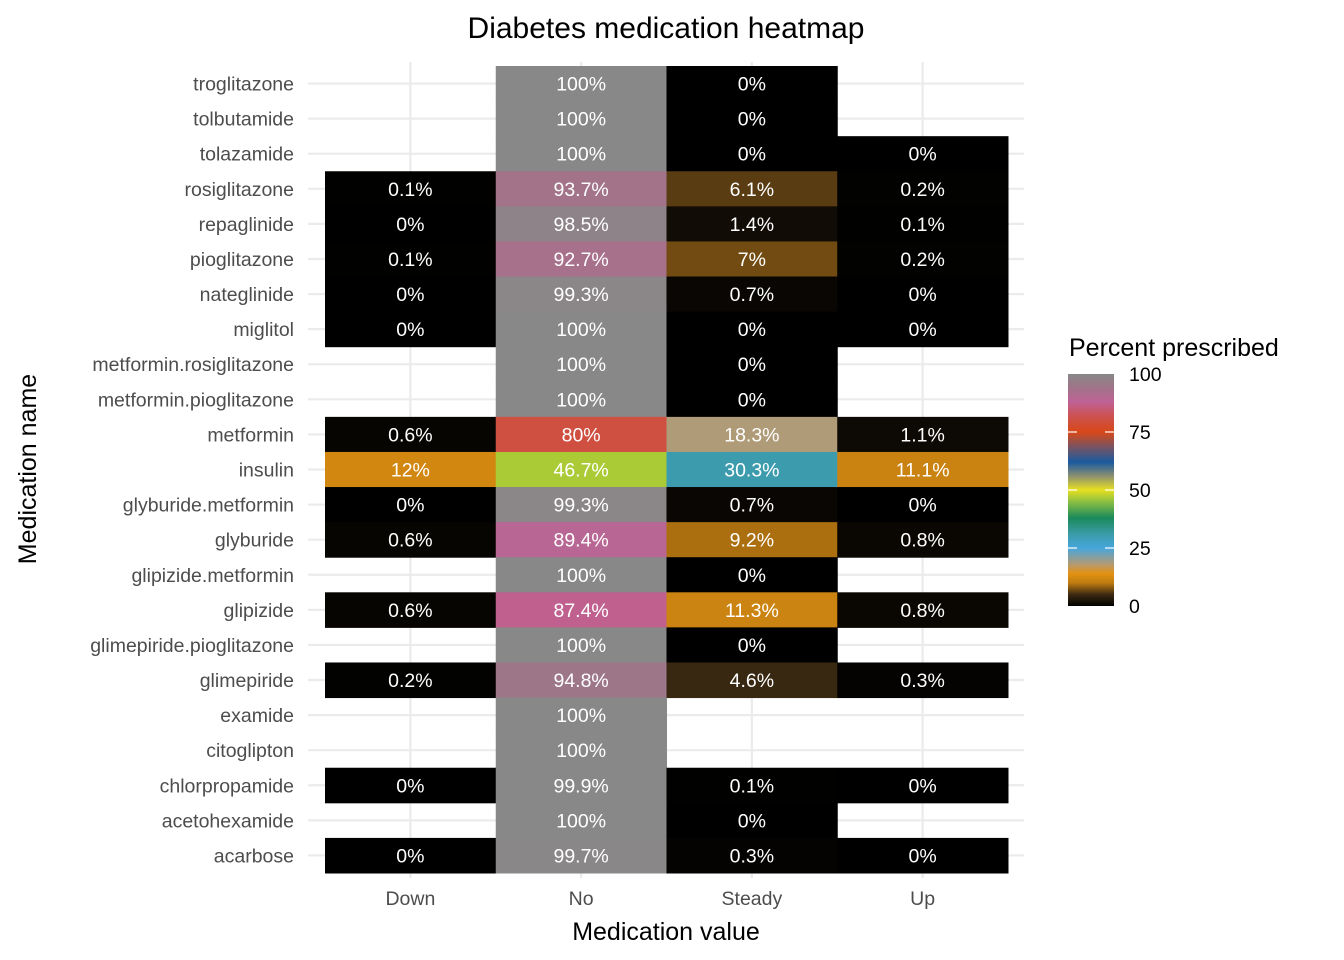  I want to click on y-tick-label: acarbose, so click(254, 856).